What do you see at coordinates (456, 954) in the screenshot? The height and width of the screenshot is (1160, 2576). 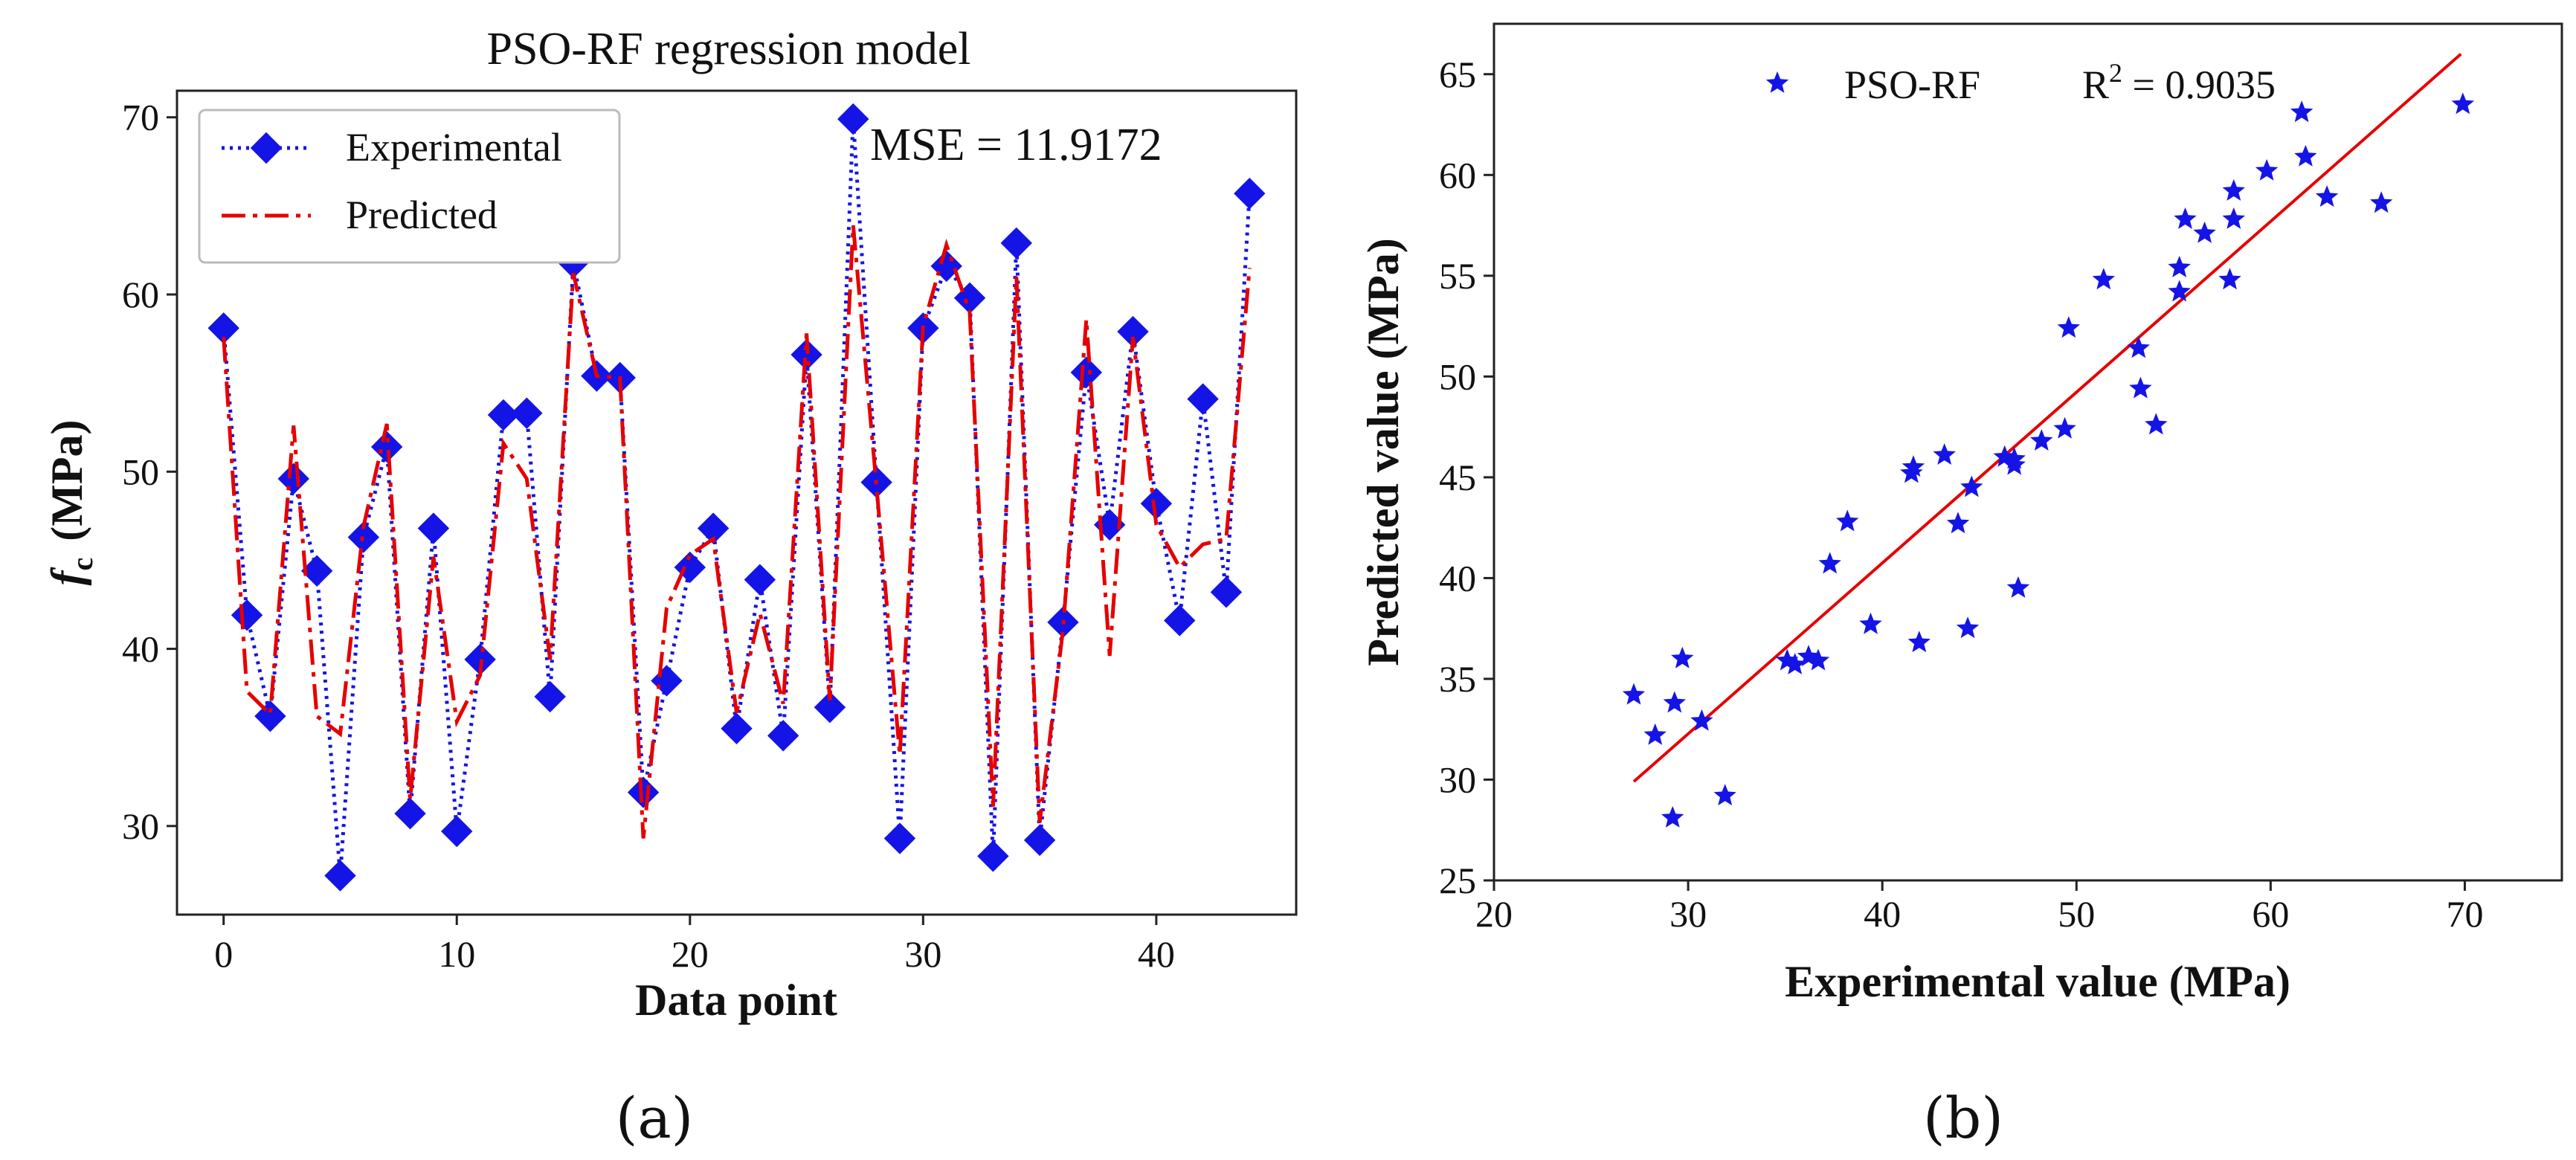 I see `chart-a-xtick-label: 10` at bounding box center [456, 954].